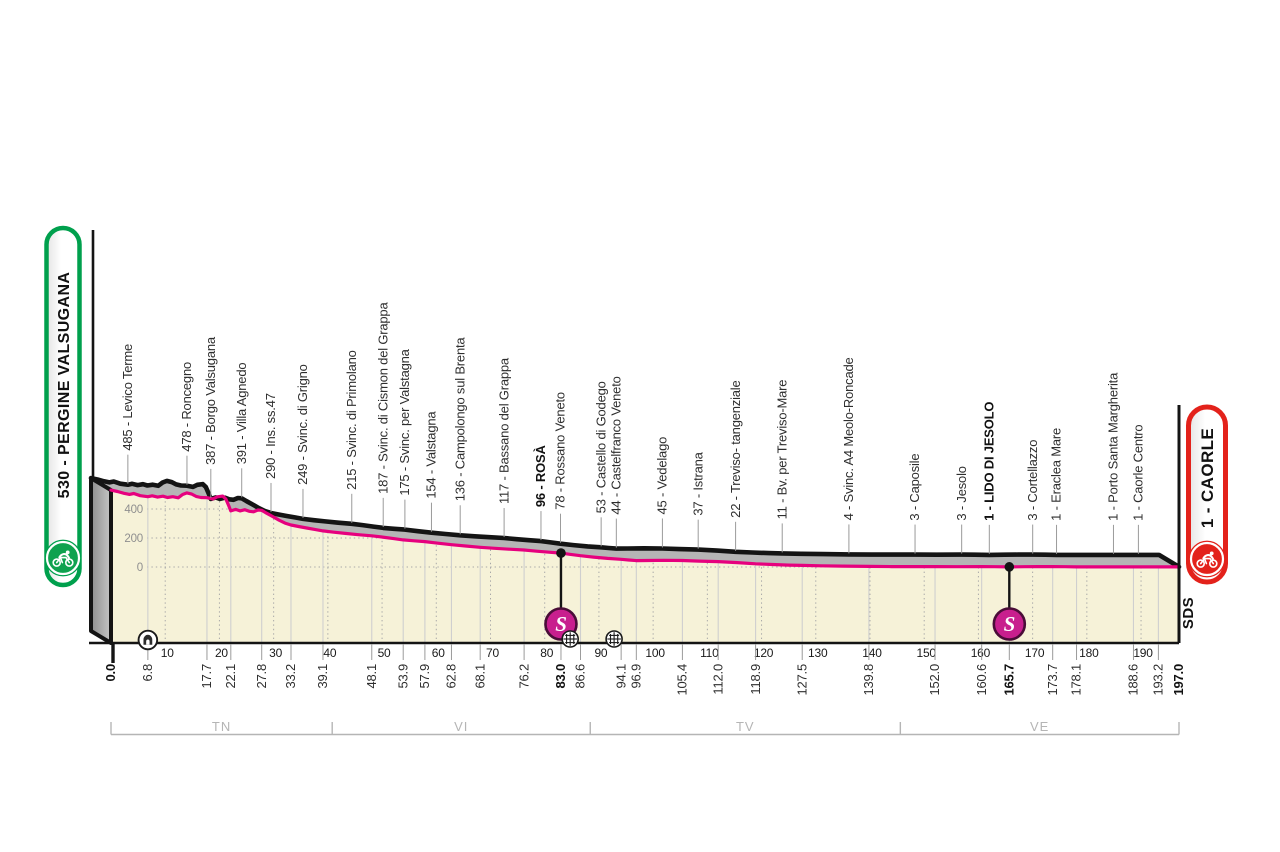 This screenshot has height=852, width=1280. What do you see at coordinates (431, 455) in the screenshot?
I see `waypoint-label: 154 - Valstagna` at bounding box center [431, 455].